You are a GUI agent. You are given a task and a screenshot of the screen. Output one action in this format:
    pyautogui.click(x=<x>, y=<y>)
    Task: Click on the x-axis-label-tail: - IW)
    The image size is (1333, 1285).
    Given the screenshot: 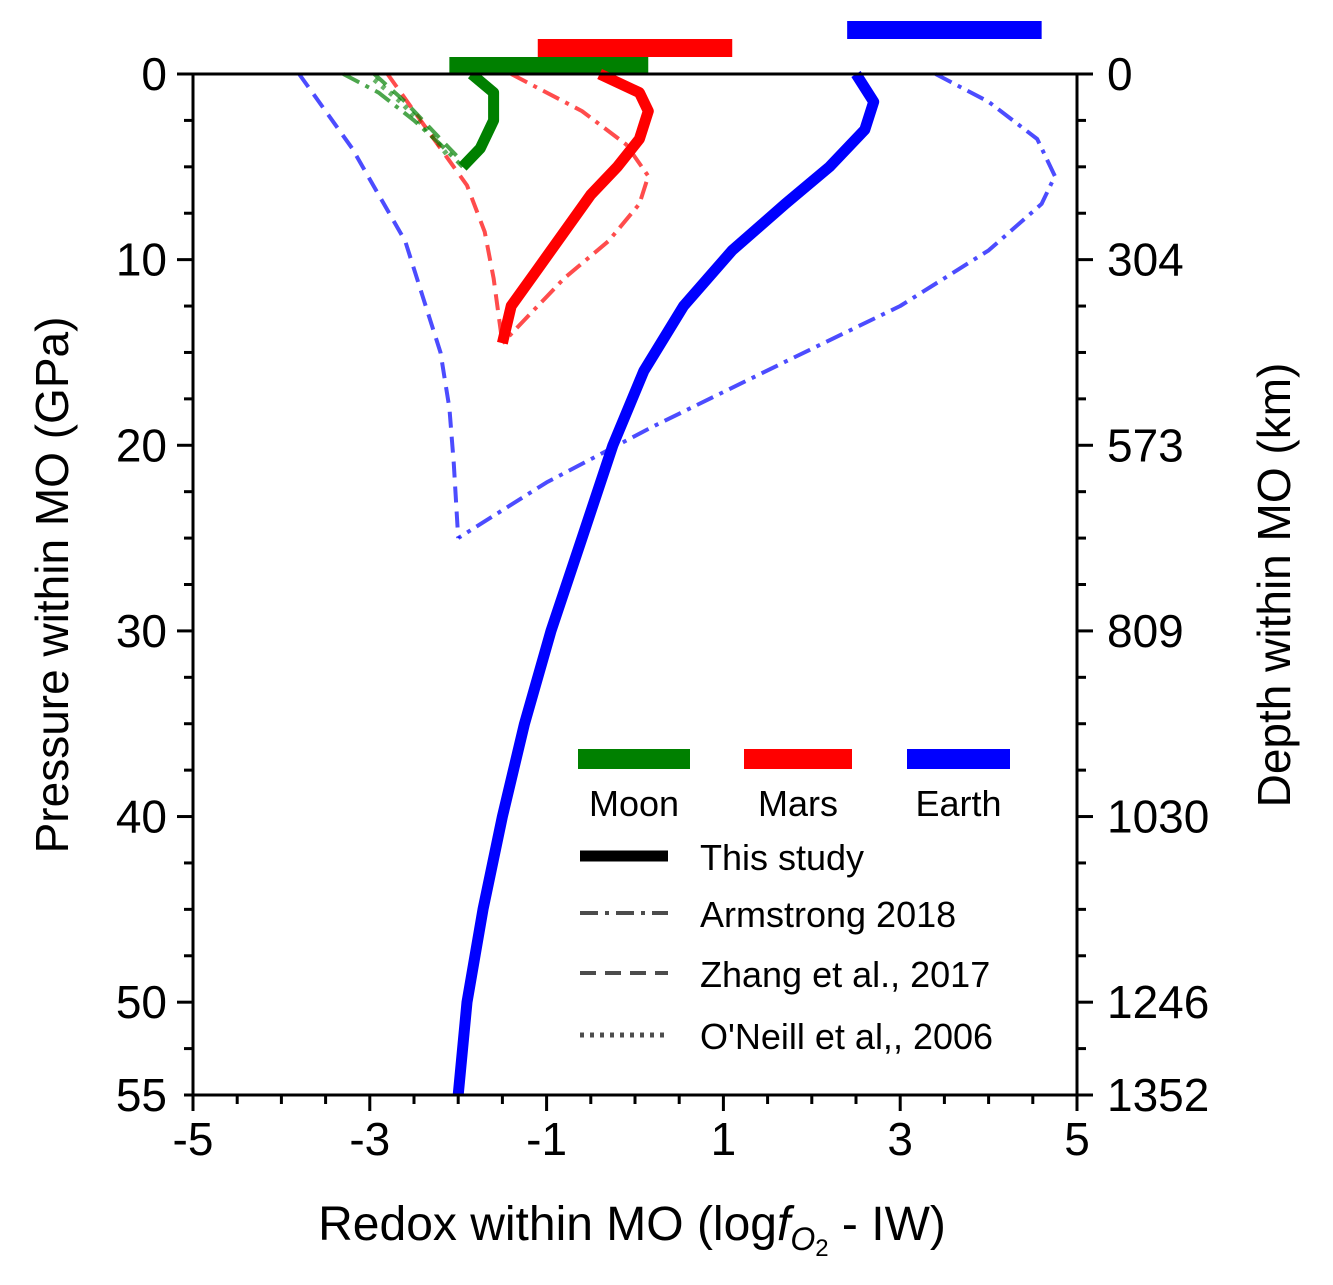 What is the action you would take?
    pyautogui.click(x=887, y=1224)
    